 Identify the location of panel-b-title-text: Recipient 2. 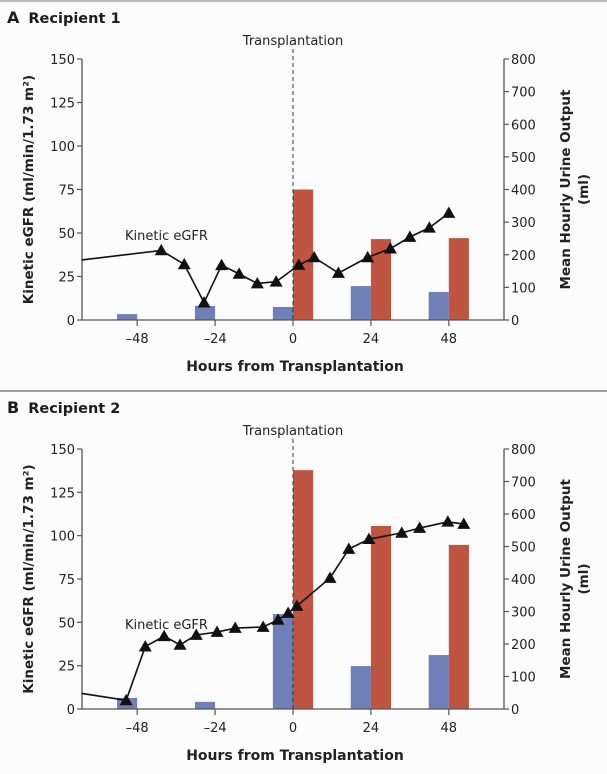
(74, 409).